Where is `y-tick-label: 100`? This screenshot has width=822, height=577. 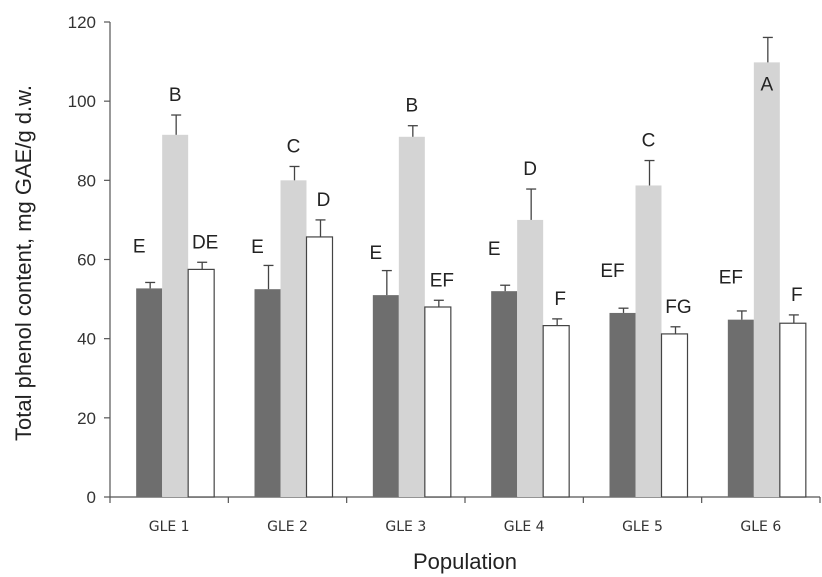 y-tick-label: 100 is located at coordinates (82, 101).